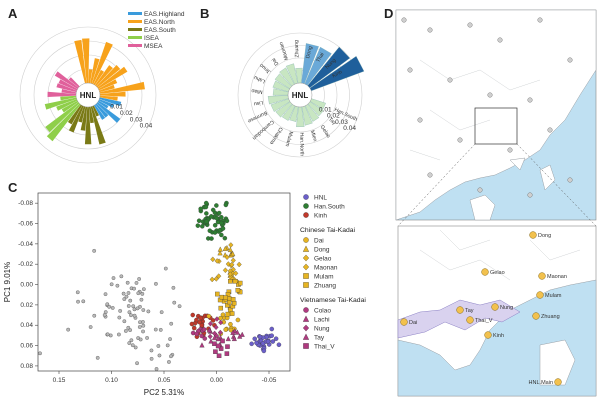 The width and height of the screenshot is (600, 400). I want to click on population-label: HNL.Main, so click(541, 383).